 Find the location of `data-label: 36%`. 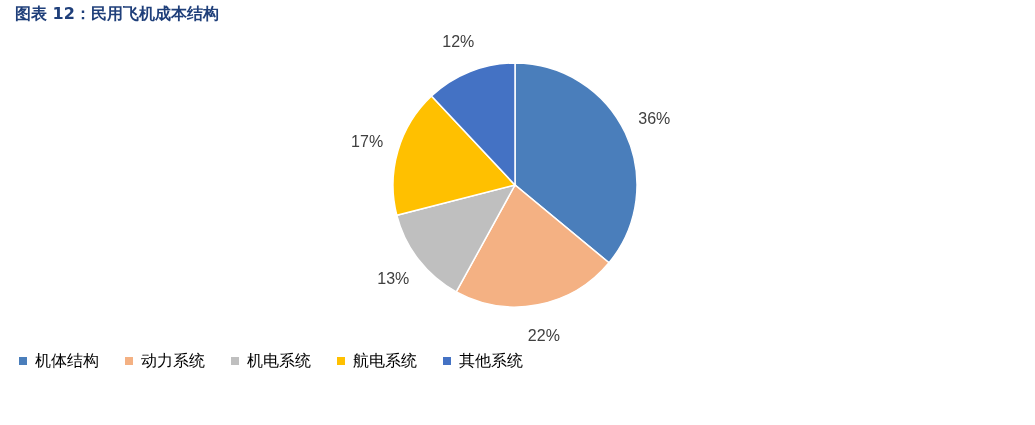

data-label: 36% is located at coordinates (654, 119).